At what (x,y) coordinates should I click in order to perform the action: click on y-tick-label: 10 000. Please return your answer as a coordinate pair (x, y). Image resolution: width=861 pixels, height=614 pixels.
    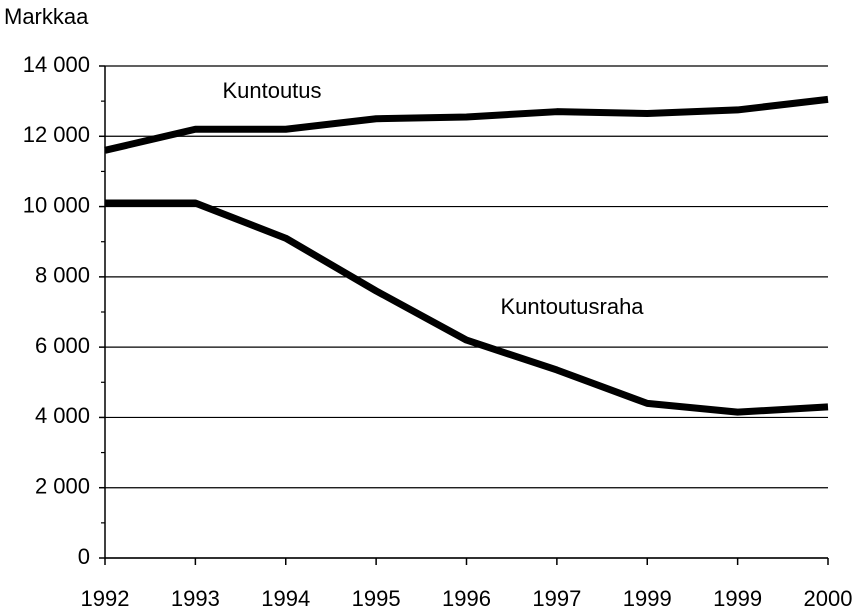
    Looking at the image, I should click on (56, 204).